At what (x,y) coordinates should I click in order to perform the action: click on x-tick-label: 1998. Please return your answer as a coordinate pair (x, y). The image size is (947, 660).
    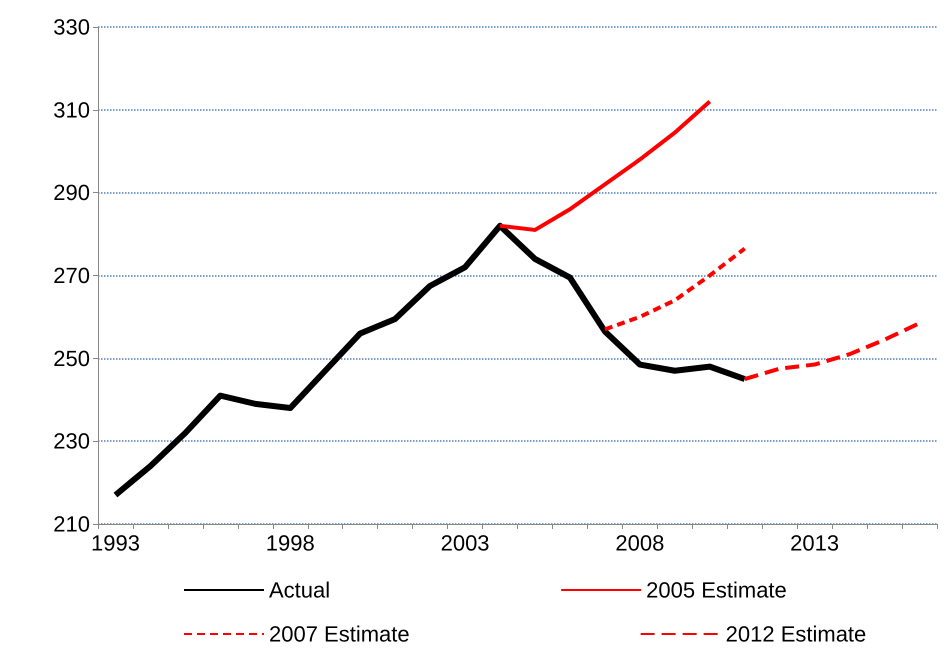
    Looking at the image, I should click on (290, 543).